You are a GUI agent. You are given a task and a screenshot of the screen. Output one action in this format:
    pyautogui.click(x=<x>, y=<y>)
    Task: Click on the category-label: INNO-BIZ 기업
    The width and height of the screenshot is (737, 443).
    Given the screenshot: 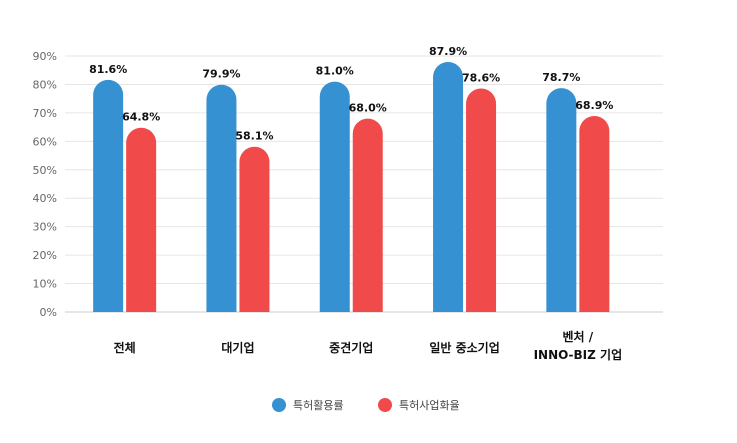 What is the action you would take?
    pyautogui.click(x=578, y=354)
    